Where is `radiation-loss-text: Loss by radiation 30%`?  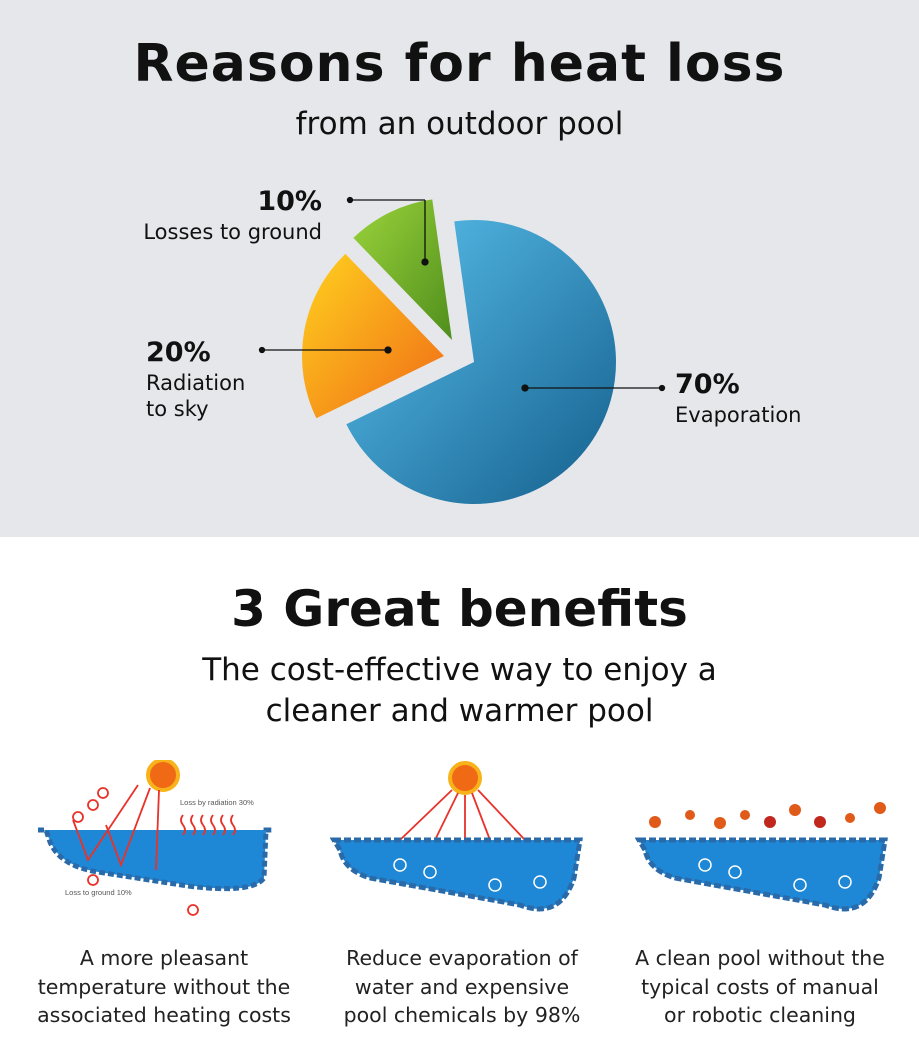
radiation-loss-text: Loss by radiation 30% is located at coordinates (217, 802).